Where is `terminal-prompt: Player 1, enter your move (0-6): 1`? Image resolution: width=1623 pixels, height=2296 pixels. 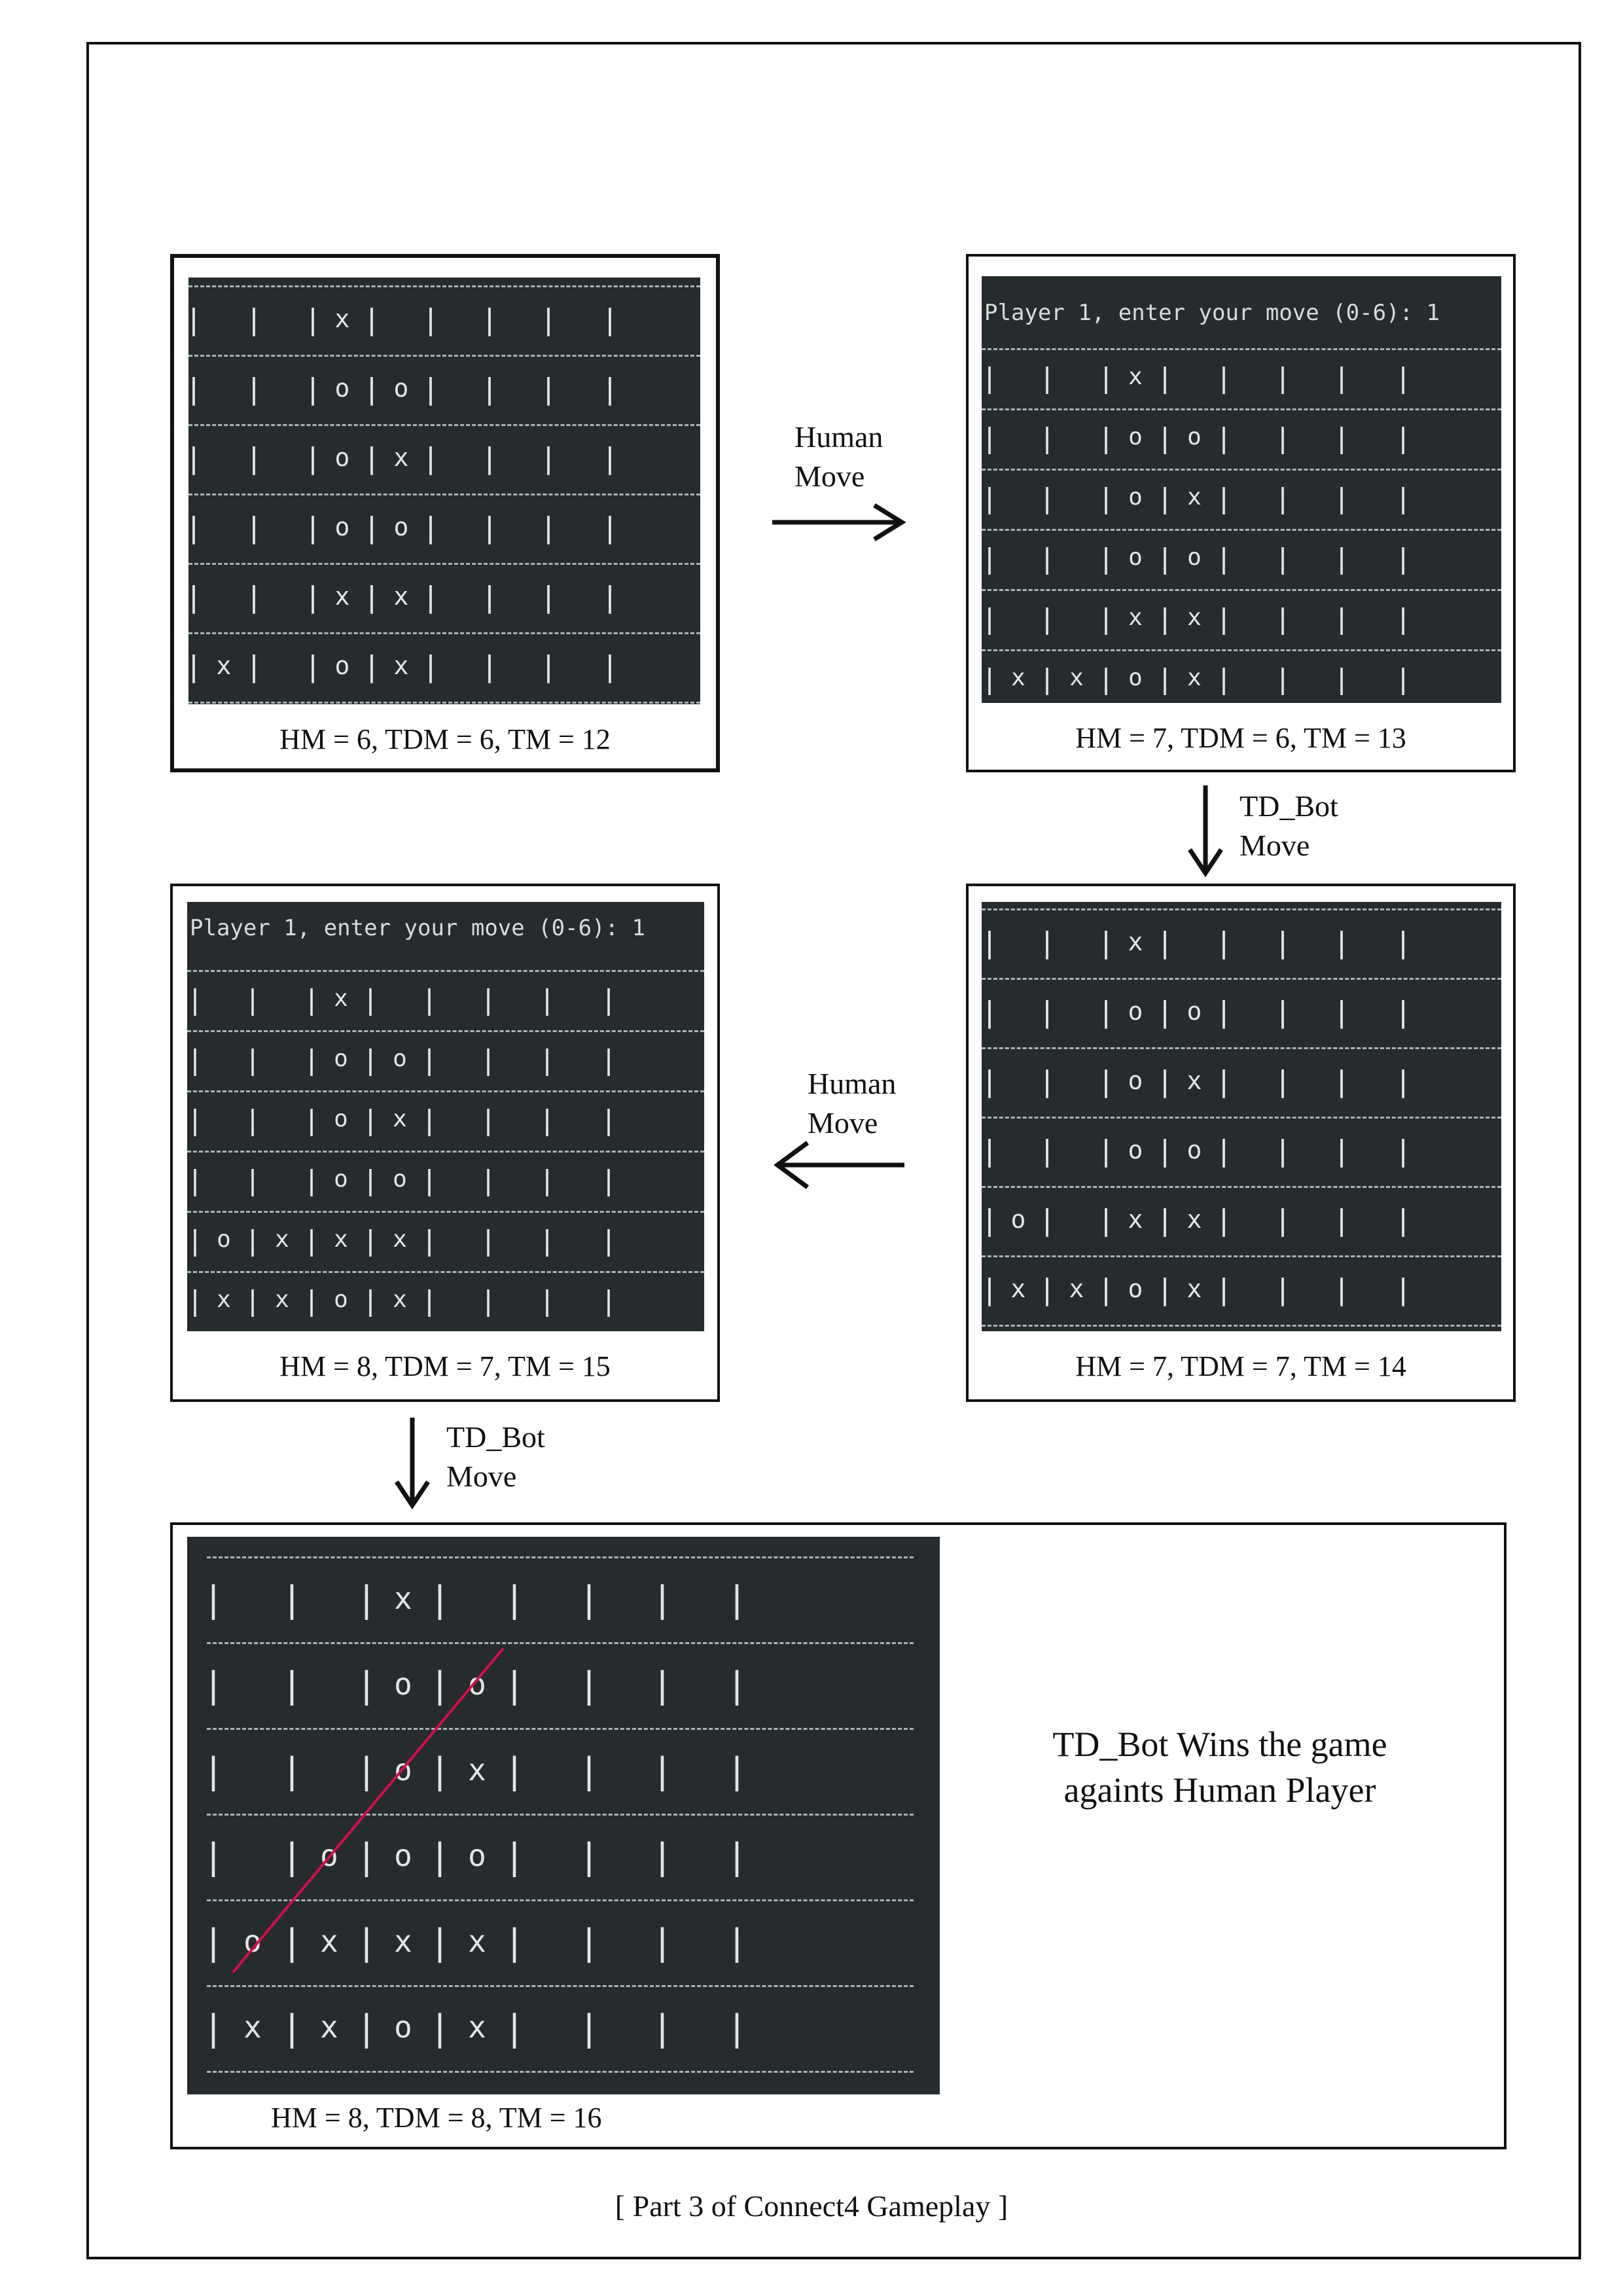 terminal-prompt: Player 1, enter your move (0-6): 1 is located at coordinates (417, 928).